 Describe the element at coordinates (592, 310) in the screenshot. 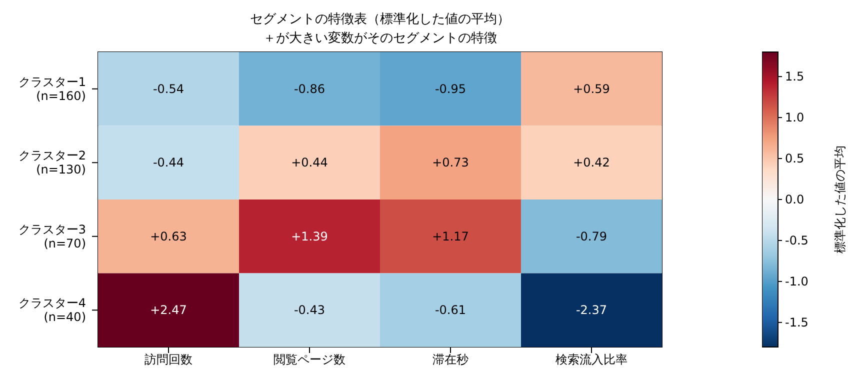

I see `data-label: -2.37` at that location.